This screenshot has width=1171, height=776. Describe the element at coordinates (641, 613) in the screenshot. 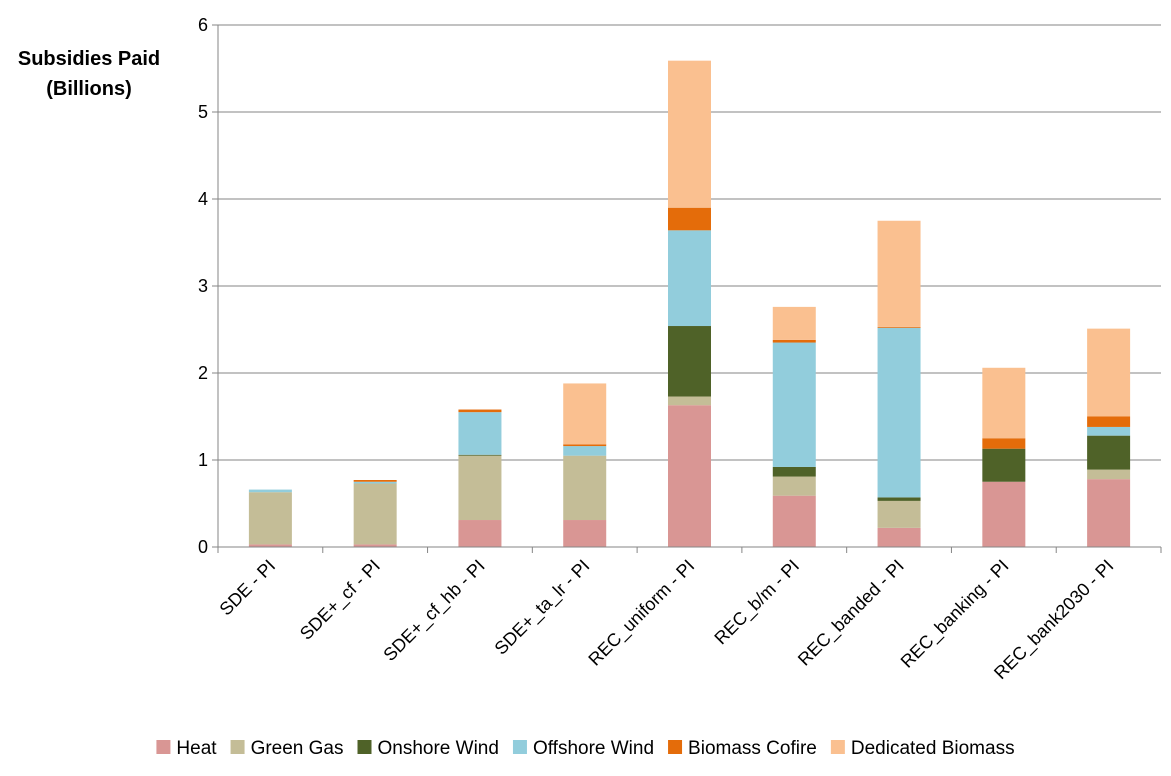

I see `x-tick-label: REC_uniform - PI` at that location.